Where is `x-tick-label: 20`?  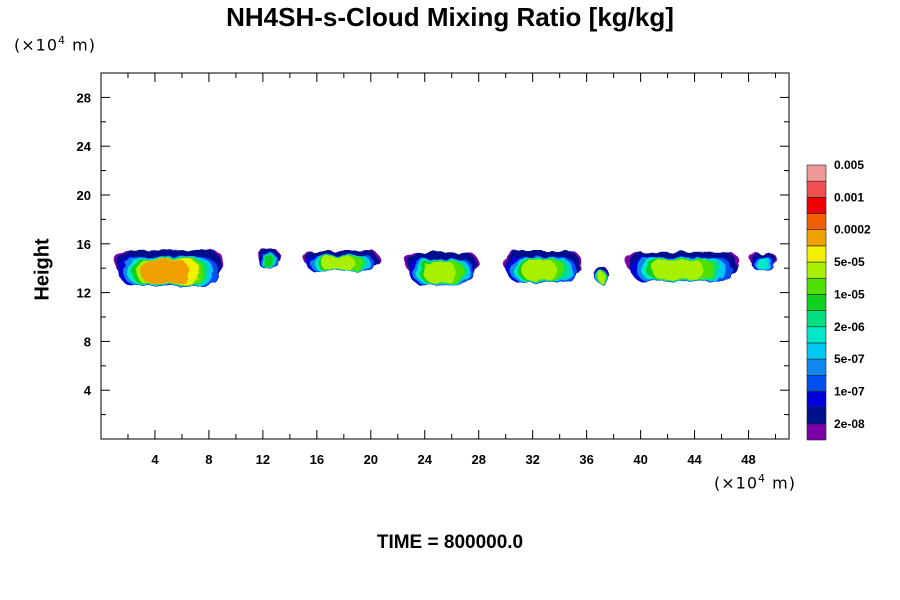
x-tick-label: 20 is located at coordinates (371, 459).